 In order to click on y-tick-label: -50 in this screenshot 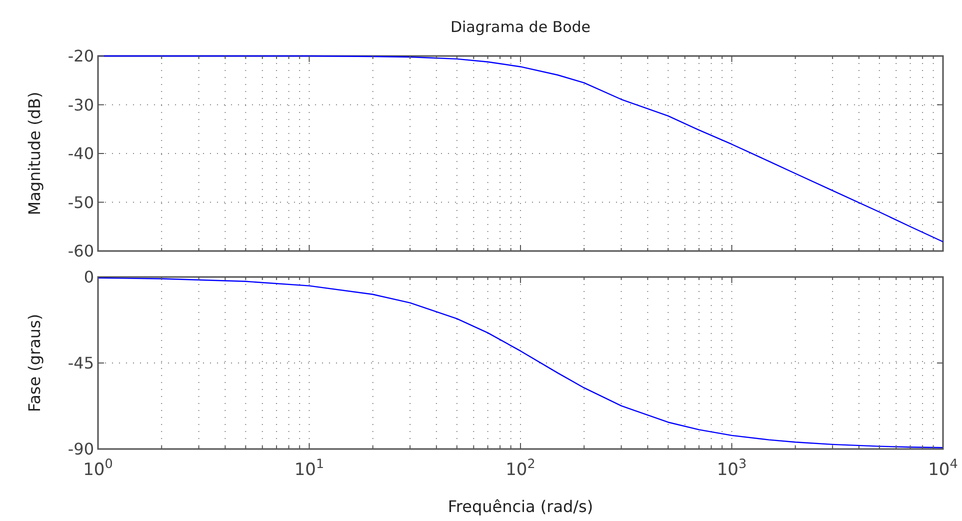, I will do `click(81, 202)`.